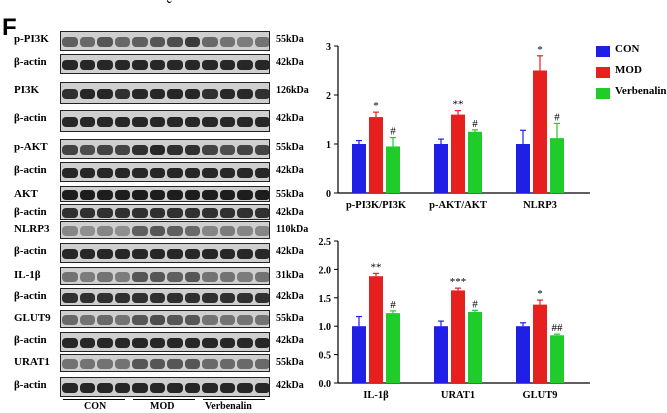 The height and width of the screenshot is (413, 667). What do you see at coordinates (162, 406) in the screenshot?
I see `blot-group-label-mod: MOD` at bounding box center [162, 406].